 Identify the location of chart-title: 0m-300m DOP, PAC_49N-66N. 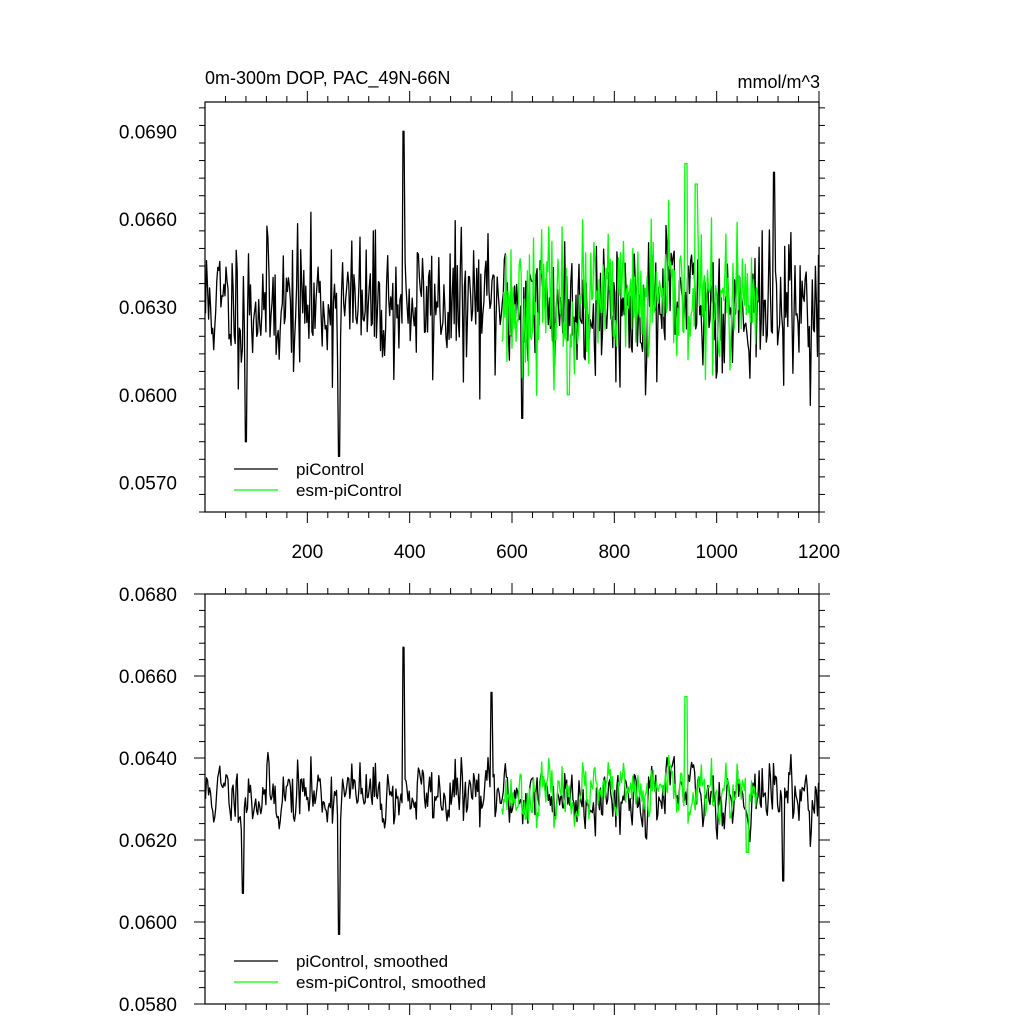
(327, 78).